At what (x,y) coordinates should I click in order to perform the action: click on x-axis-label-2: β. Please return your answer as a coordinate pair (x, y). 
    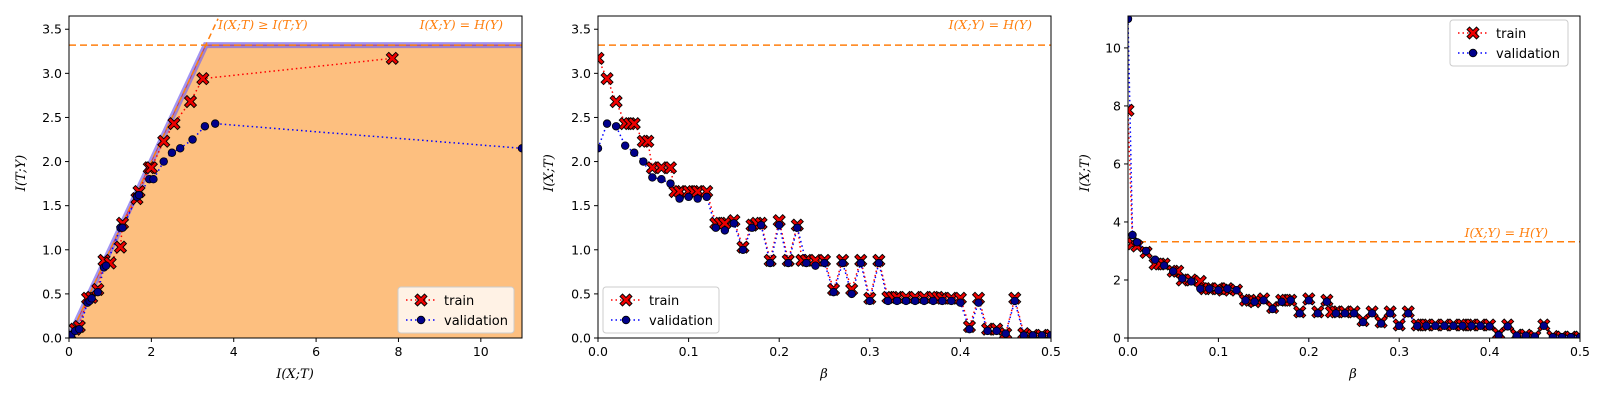
    Looking at the image, I should click on (823, 374).